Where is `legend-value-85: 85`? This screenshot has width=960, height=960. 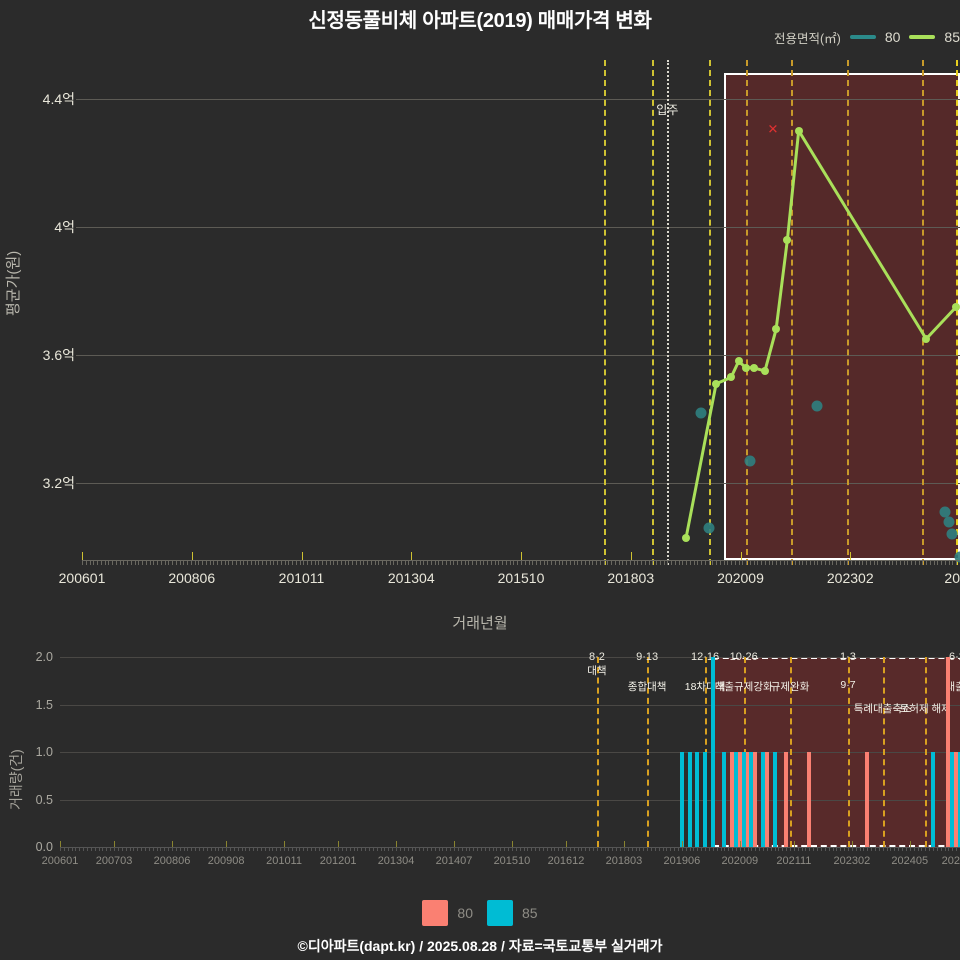 legend-value-85: 85 is located at coordinates (952, 37).